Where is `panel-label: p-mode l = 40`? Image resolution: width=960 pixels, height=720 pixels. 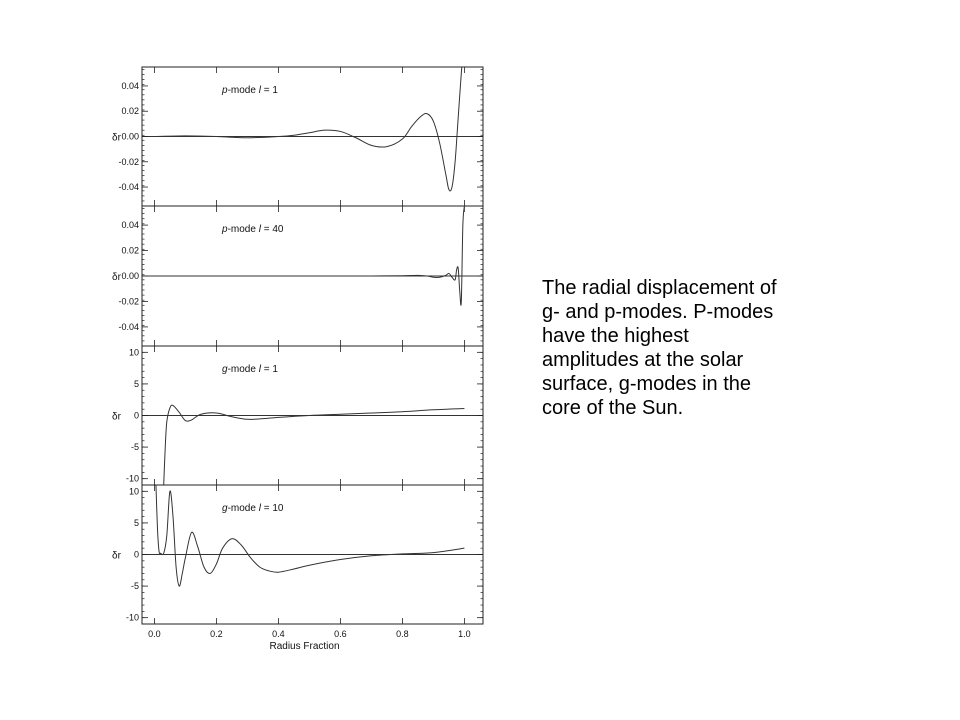
panel-label: p-mode l = 40 is located at coordinates (252, 229).